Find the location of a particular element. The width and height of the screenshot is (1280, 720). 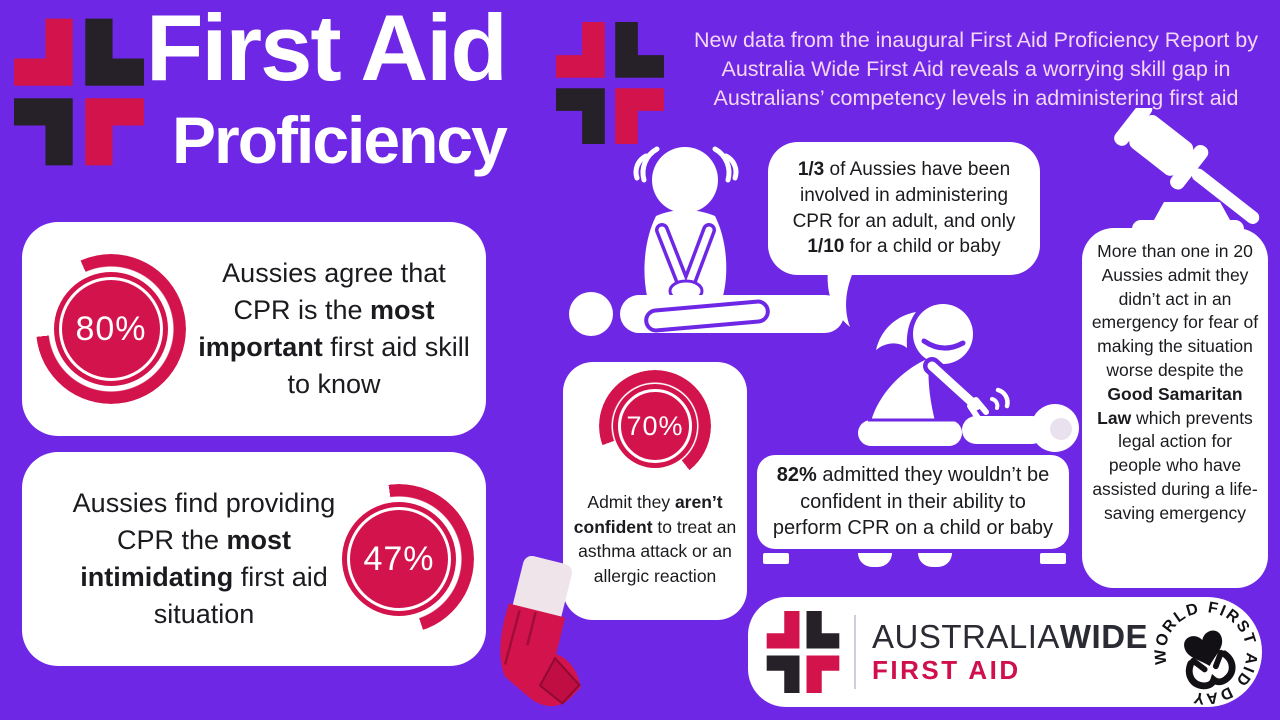

heart-in-hands-icon is located at coordinates (1210, 660).